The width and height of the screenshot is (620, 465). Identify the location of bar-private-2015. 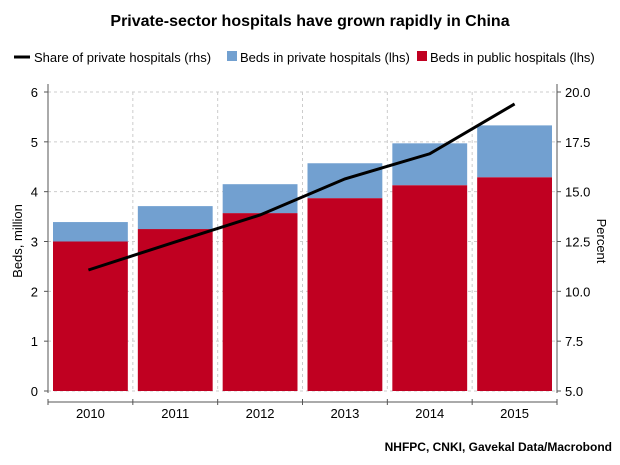
(514, 151).